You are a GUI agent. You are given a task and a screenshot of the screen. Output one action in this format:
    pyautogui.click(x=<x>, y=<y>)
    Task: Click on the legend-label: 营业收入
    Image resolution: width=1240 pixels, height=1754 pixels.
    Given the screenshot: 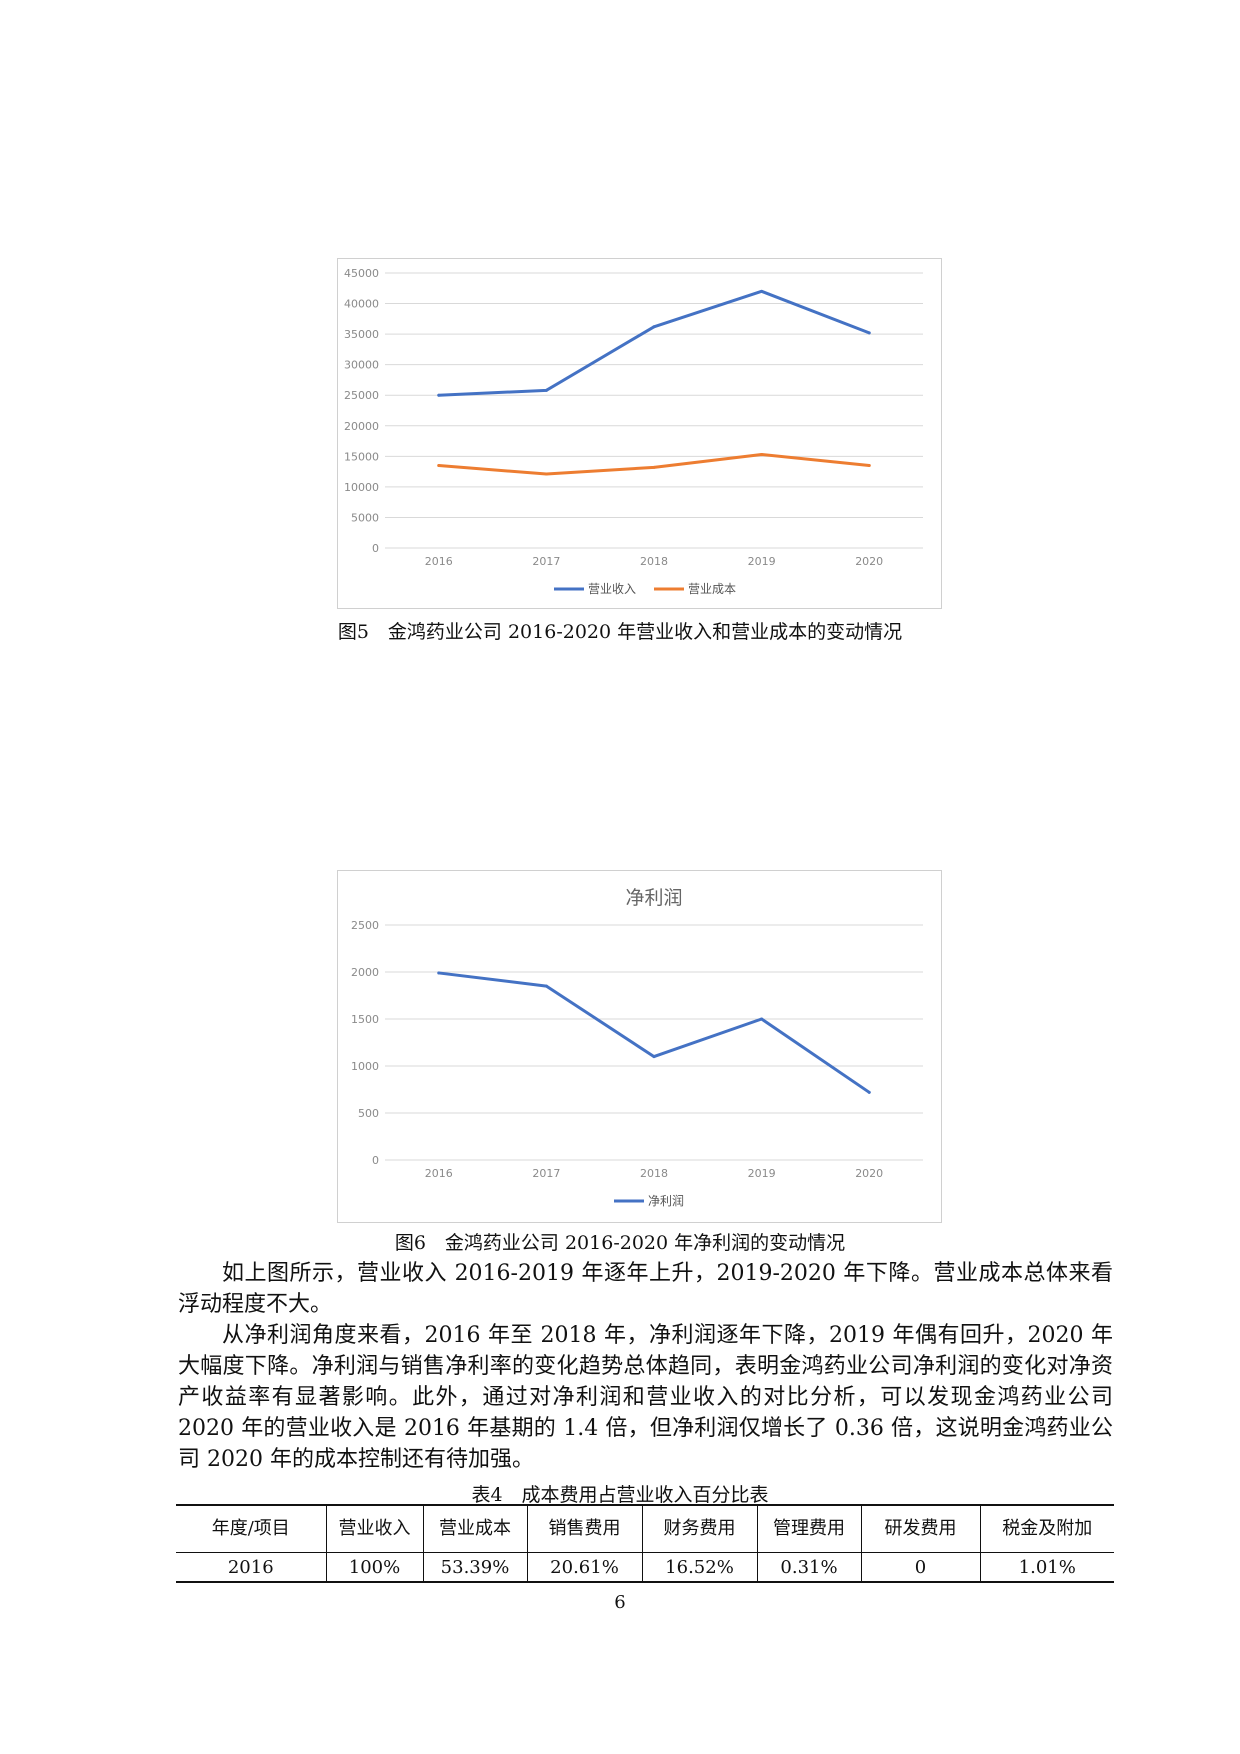 What is the action you would take?
    pyautogui.click(x=612, y=589)
    